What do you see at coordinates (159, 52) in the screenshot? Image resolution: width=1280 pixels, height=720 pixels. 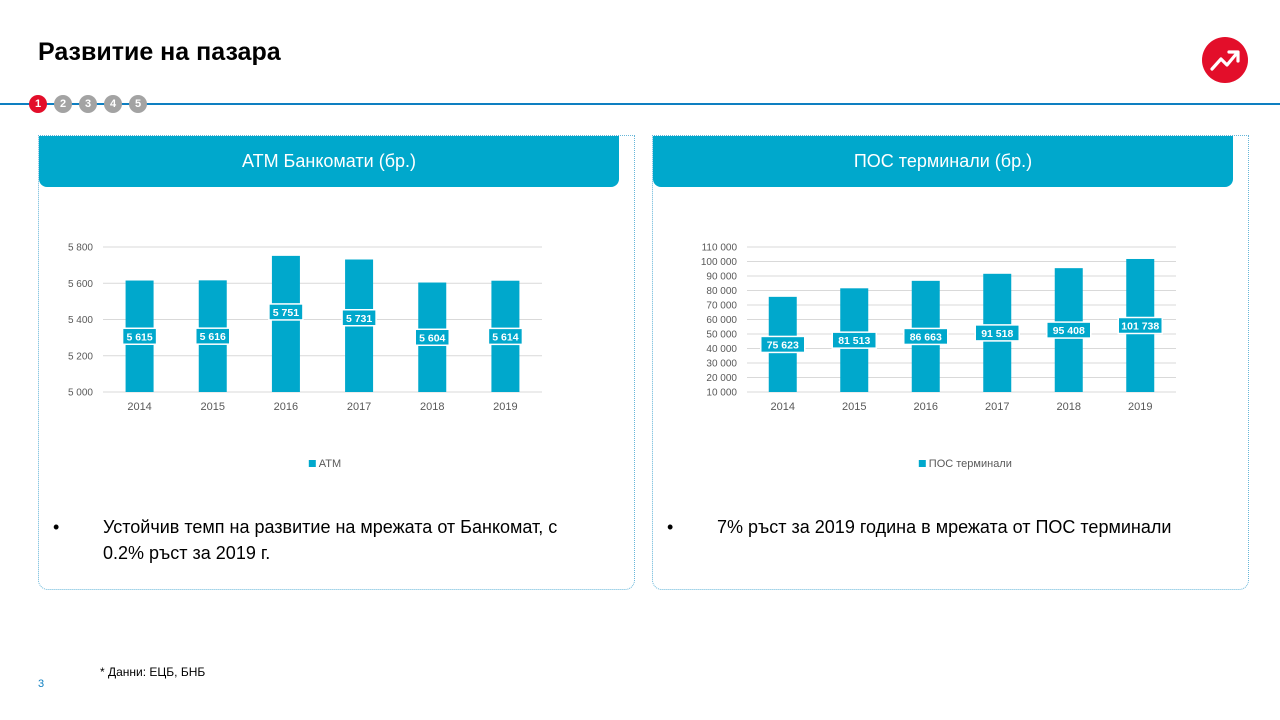 I see `page-title: Развитие на пазара` at bounding box center [159, 52].